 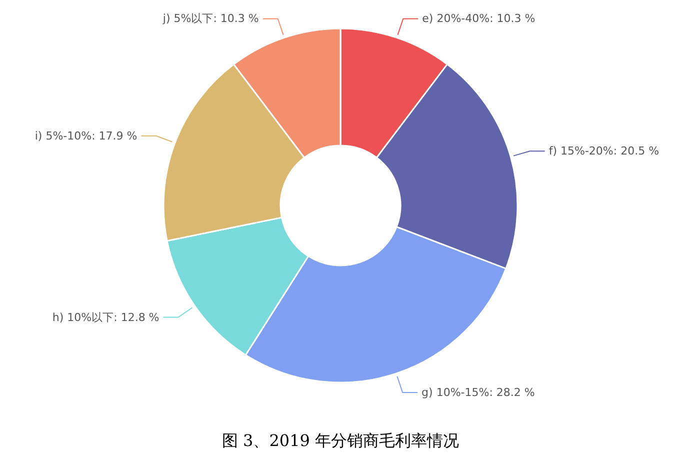 What do you see at coordinates (341, 440) in the screenshot?
I see `text: 图 3、2019 年分销商毛利率情况` at bounding box center [341, 440].